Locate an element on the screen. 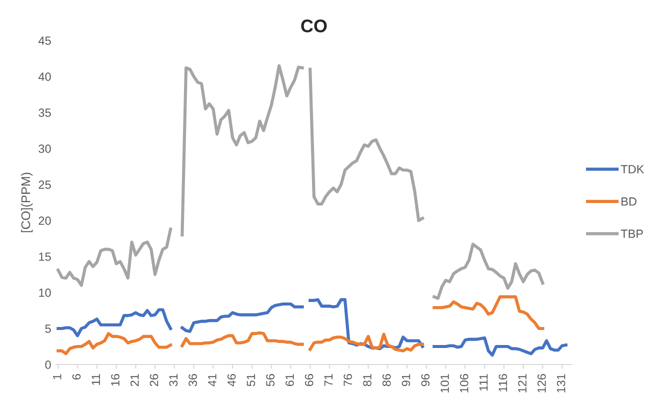 The image size is (661, 405). x-tick-label: 96 is located at coordinates (425, 380).